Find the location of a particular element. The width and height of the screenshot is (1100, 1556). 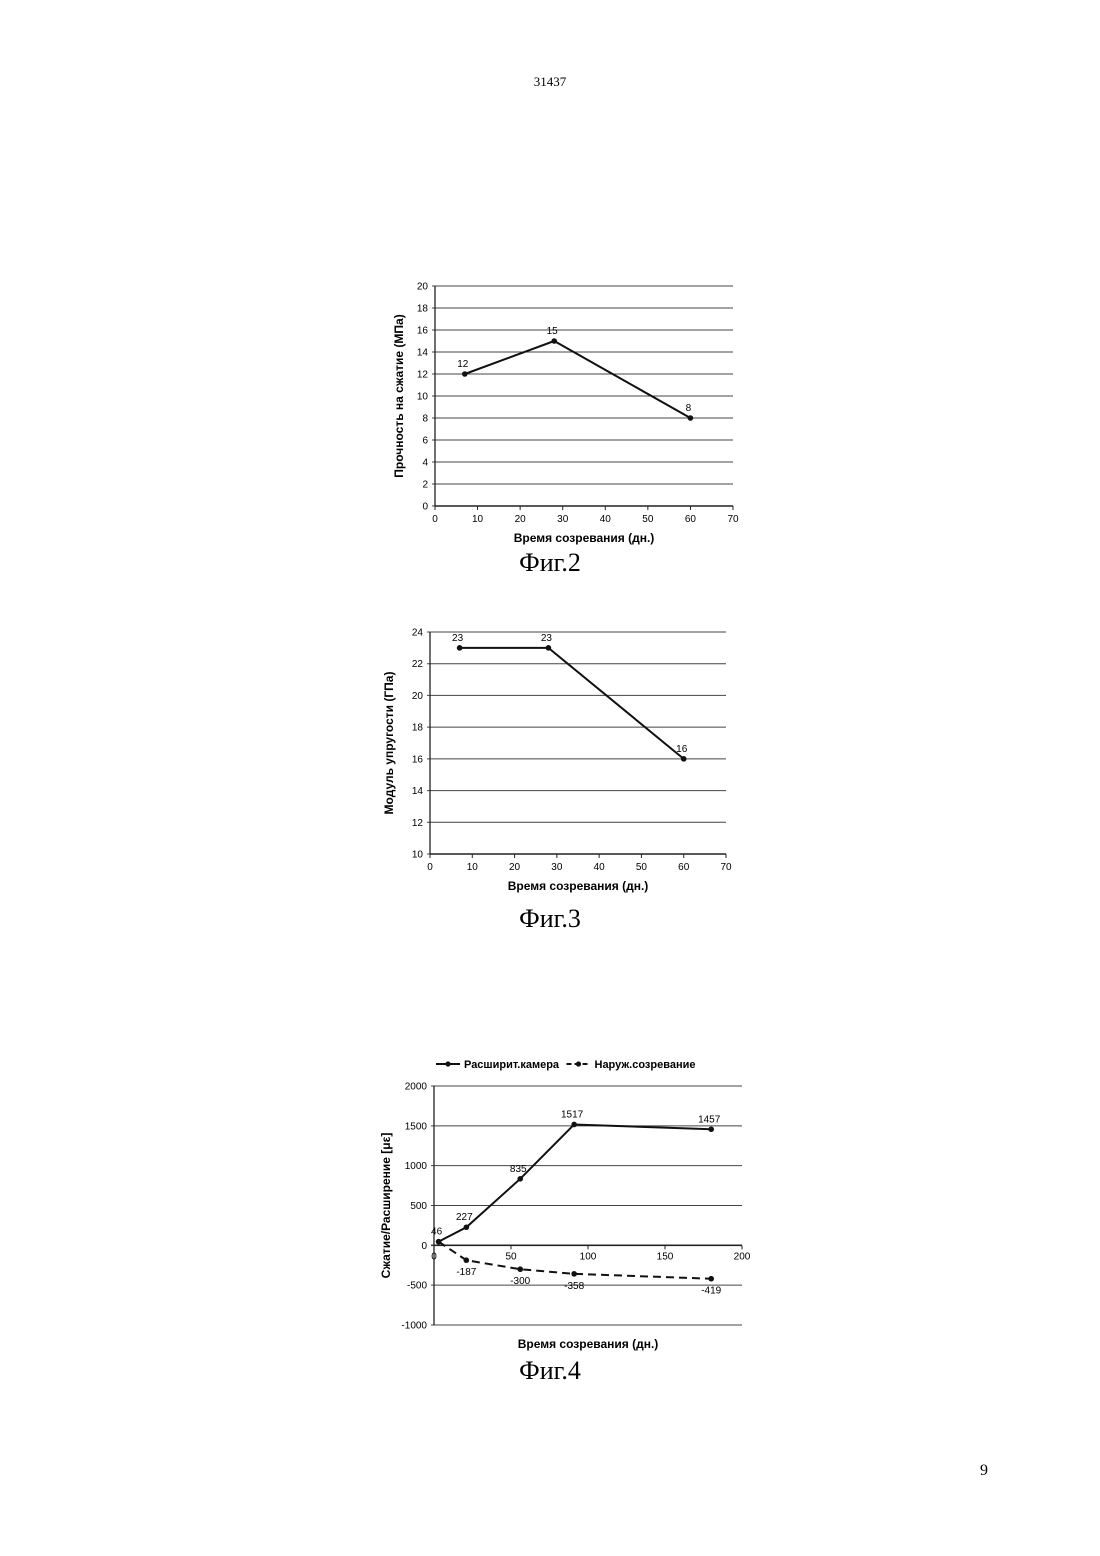

y-tick-label-2: 14 is located at coordinates (418, 791).